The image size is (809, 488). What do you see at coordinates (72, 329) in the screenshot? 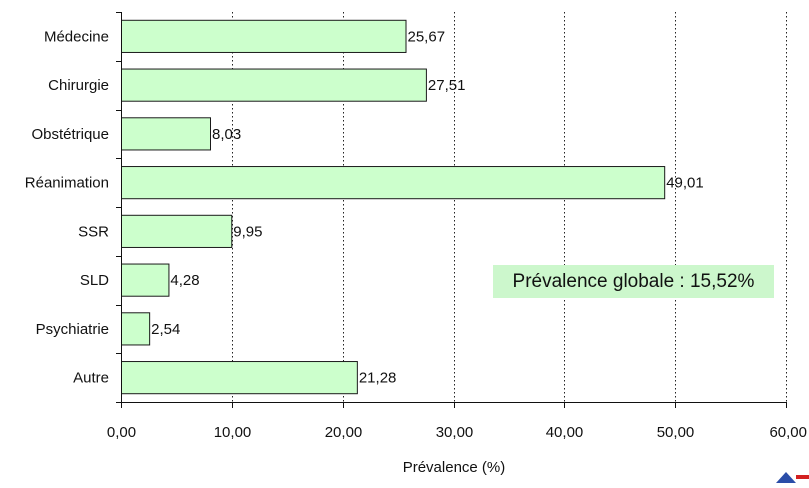
I see `category-label: Psychiatrie` at bounding box center [72, 329].